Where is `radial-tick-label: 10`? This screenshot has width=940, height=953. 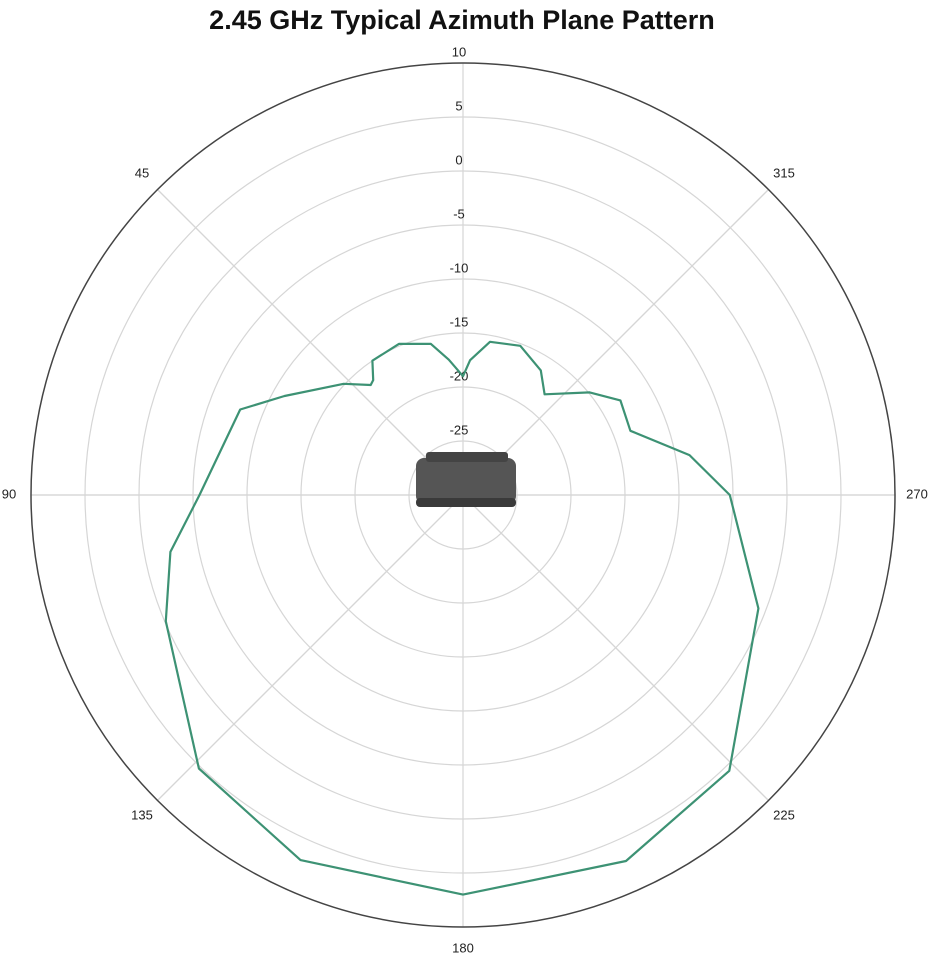 radial-tick-label: 10 is located at coordinates (459, 51).